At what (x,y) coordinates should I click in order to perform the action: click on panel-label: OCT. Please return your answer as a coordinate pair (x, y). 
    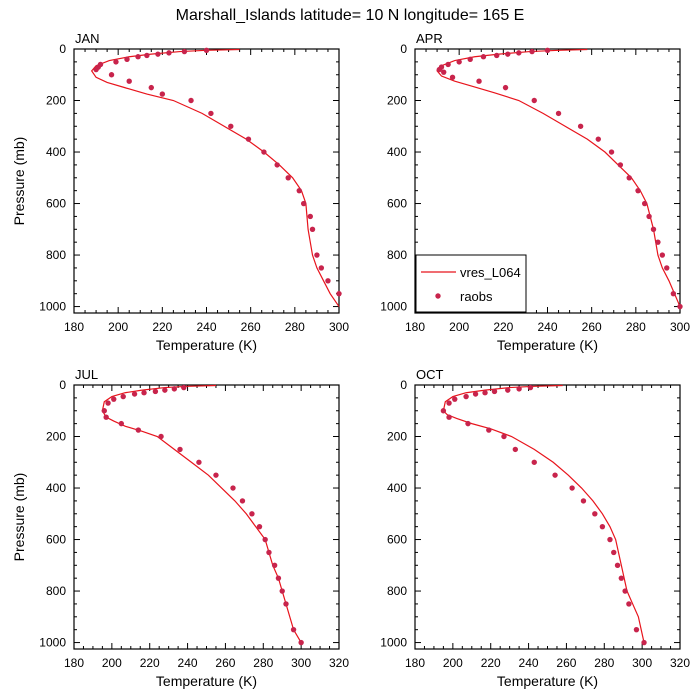
    Looking at the image, I should click on (430, 374).